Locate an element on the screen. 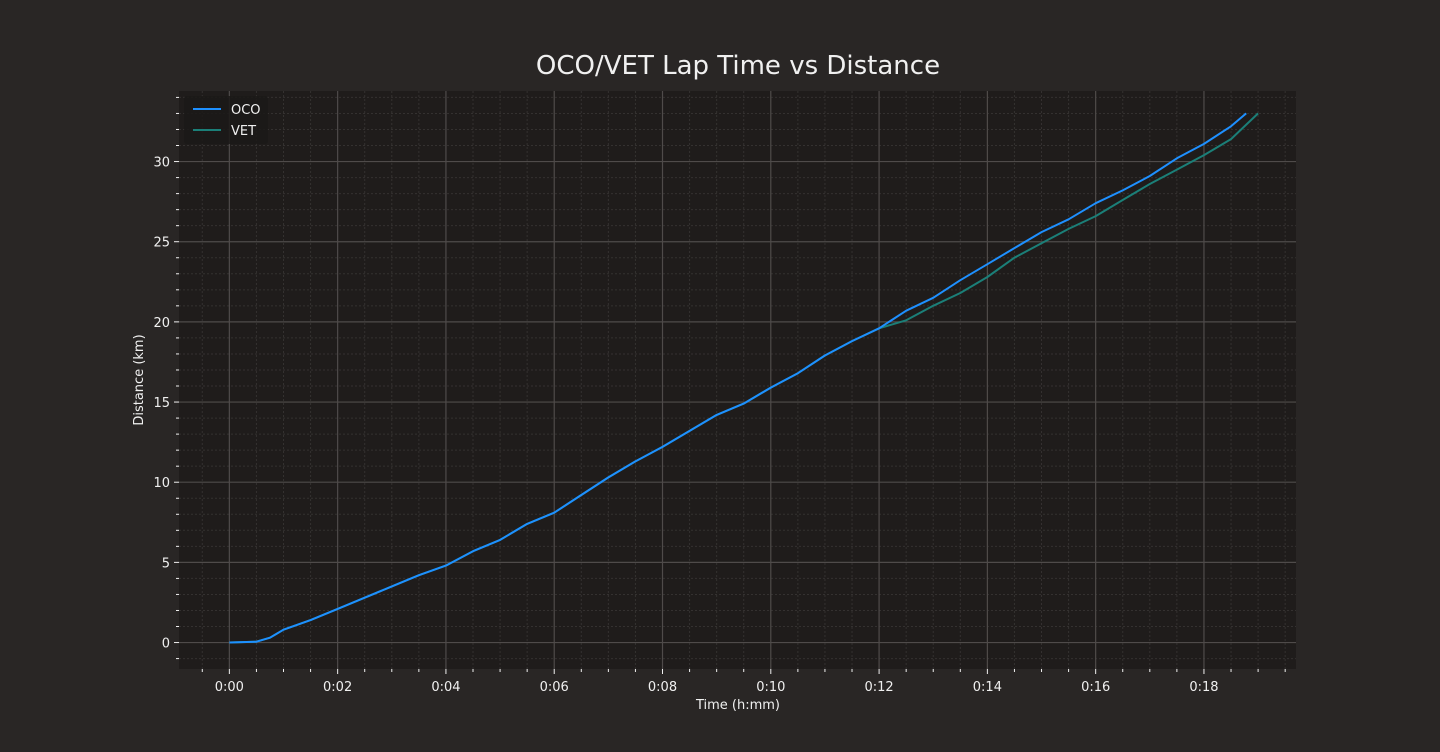 The image size is (1440, 752). x-axis: 0:00 0:02 0:04 0:06 0:08 0:10 0:12 0:14 0:16 0:18 is located at coordinates (743, 682).